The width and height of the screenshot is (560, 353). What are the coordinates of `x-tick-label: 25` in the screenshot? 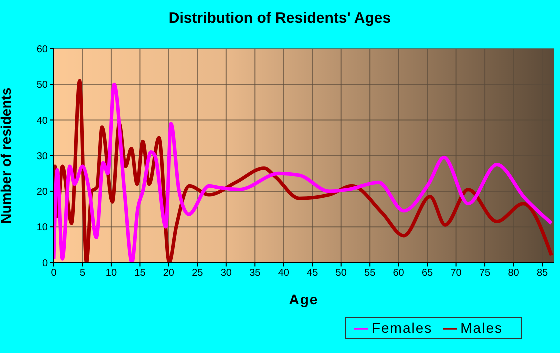 It's located at (198, 273).